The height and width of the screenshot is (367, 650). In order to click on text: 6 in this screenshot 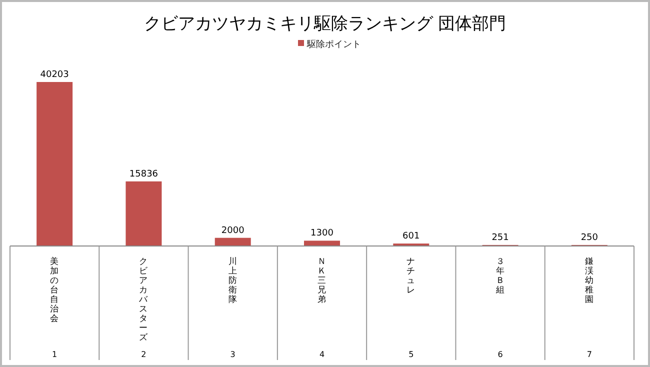, I will do `click(500, 354)`.